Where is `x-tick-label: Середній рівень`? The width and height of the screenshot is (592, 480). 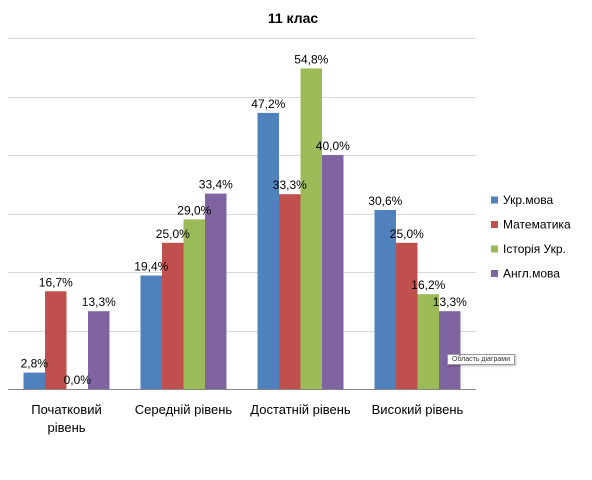 x-tick-label: Середній рівень is located at coordinates (184, 409).